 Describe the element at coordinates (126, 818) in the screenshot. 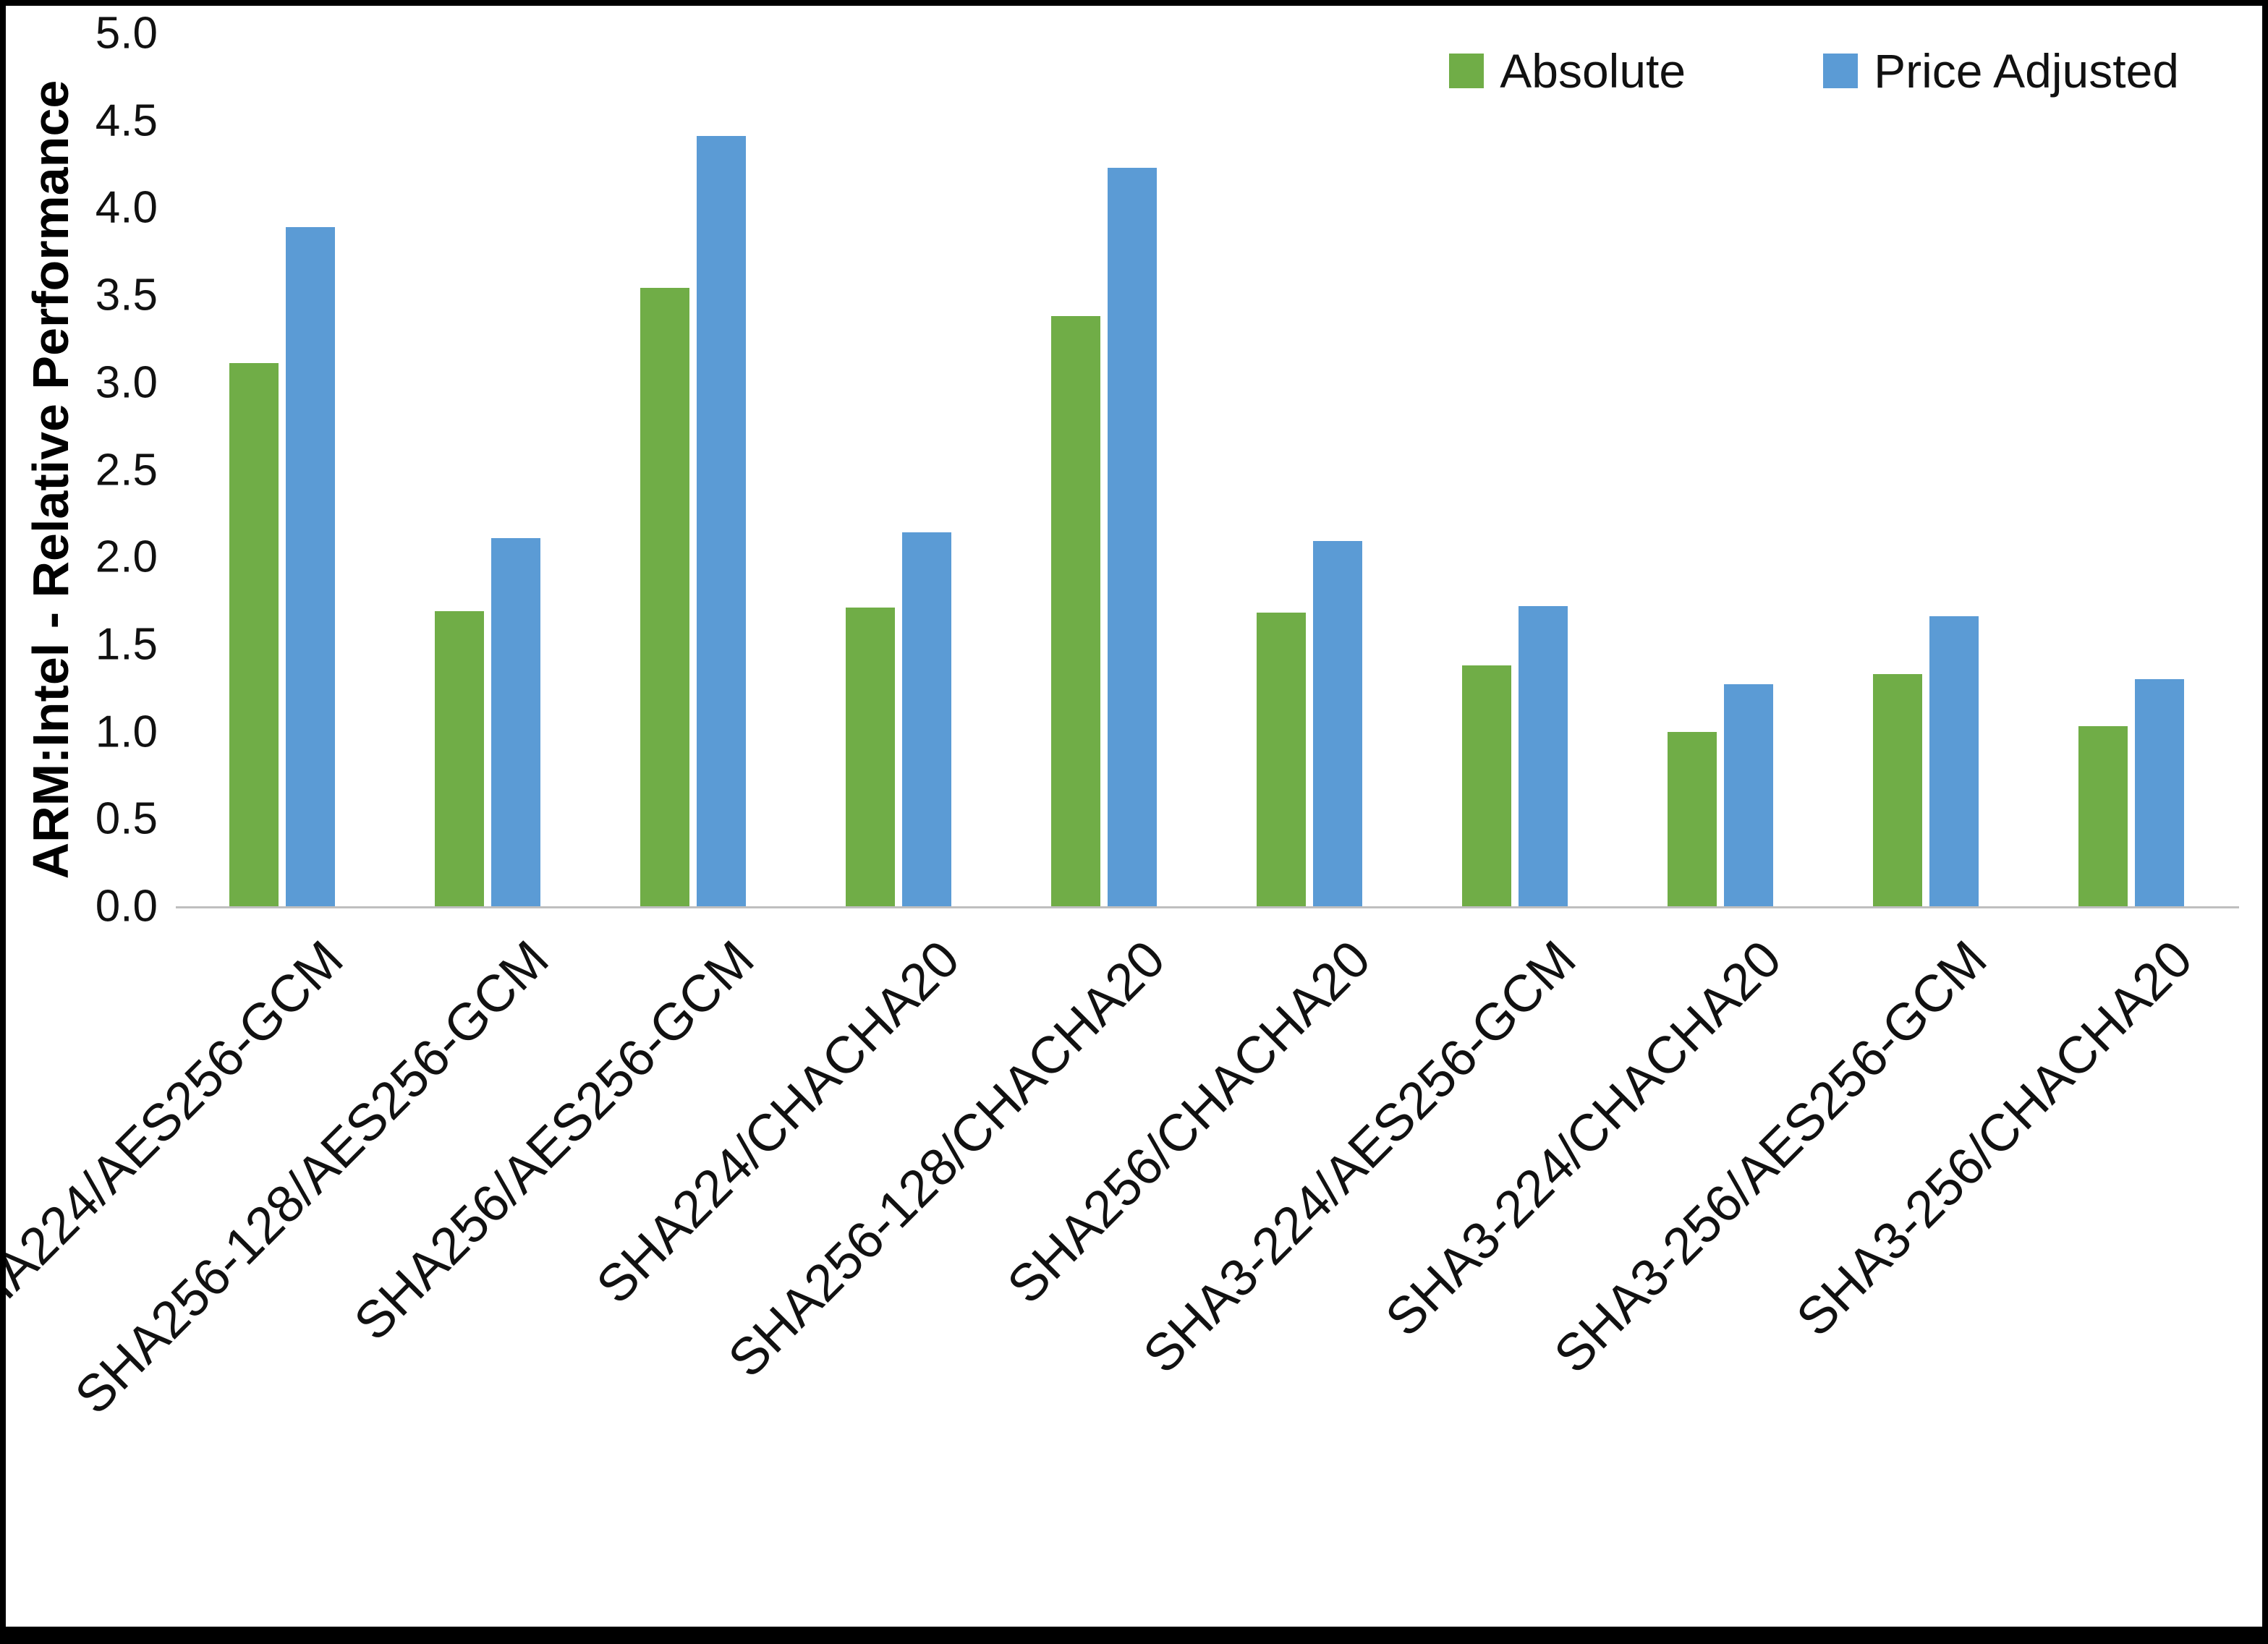

I see `y-tick-label: 0.5` at that location.